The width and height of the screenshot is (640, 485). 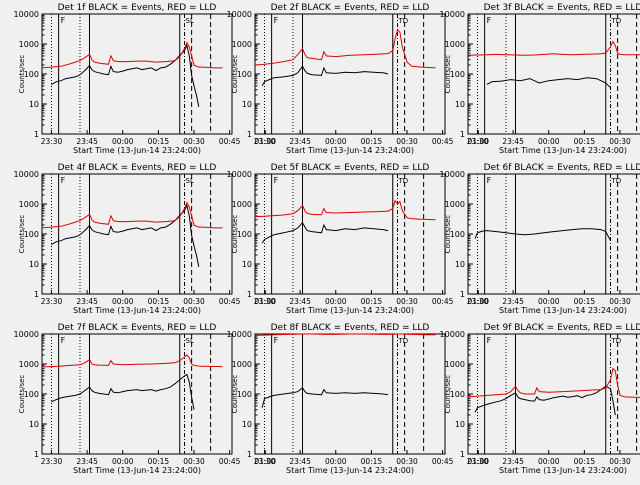 I want to click on panel-title: Det 2f BLACK = Events, RED = LLD, so click(x=350, y=8).